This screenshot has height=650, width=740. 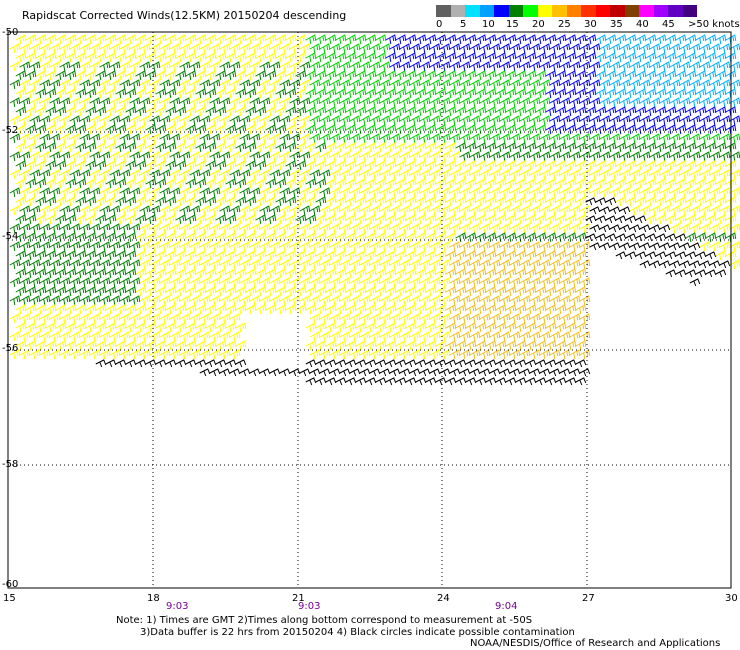 What do you see at coordinates (512, 24) in the screenshot?
I see `scale-label-15: 15` at bounding box center [512, 24].